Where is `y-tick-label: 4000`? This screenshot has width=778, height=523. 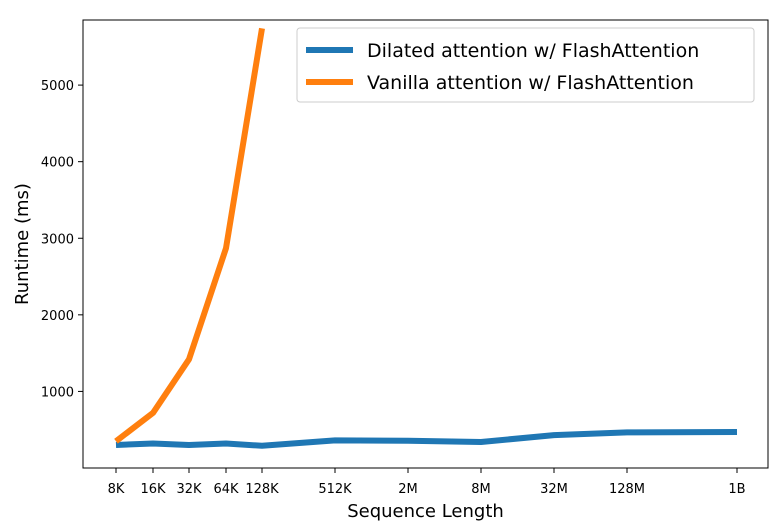
y-tick-label: 4000 is located at coordinates (57, 163).